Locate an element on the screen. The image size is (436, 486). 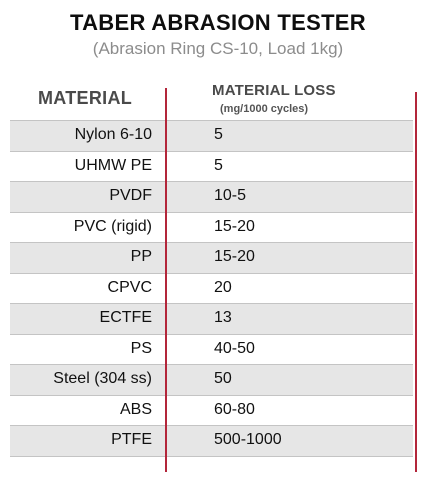
material-cell: UHMW PE is located at coordinates (113, 165).